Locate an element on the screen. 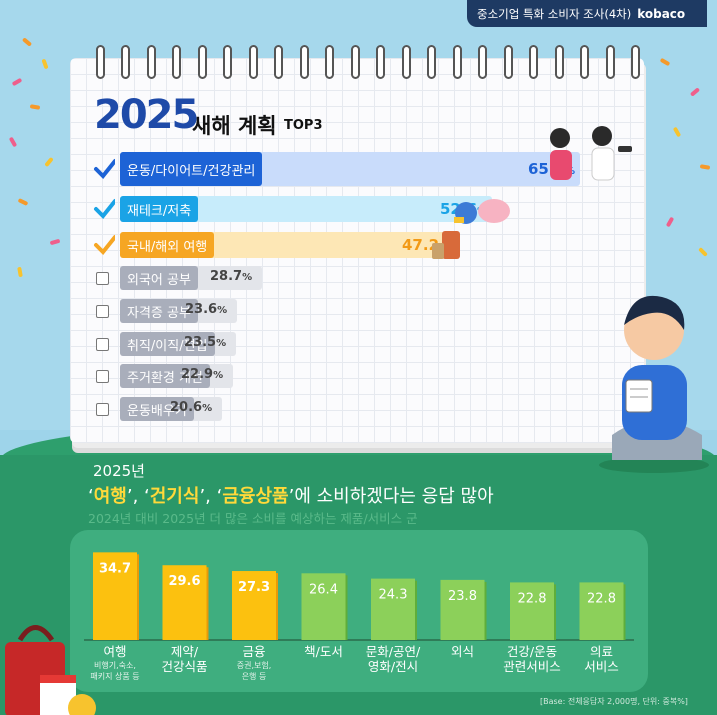  category-label-line: 관련서비스 is located at coordinates (532, 666).